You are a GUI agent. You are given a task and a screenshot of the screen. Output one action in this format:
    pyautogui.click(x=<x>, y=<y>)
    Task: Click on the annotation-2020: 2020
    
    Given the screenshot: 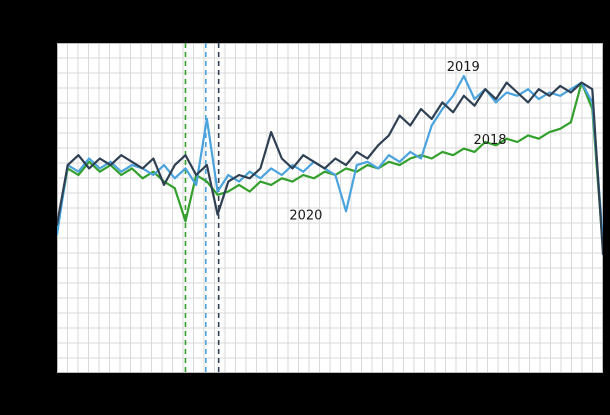 What is the action you would take?
    pyautogui.click(x=305, y=216)
    